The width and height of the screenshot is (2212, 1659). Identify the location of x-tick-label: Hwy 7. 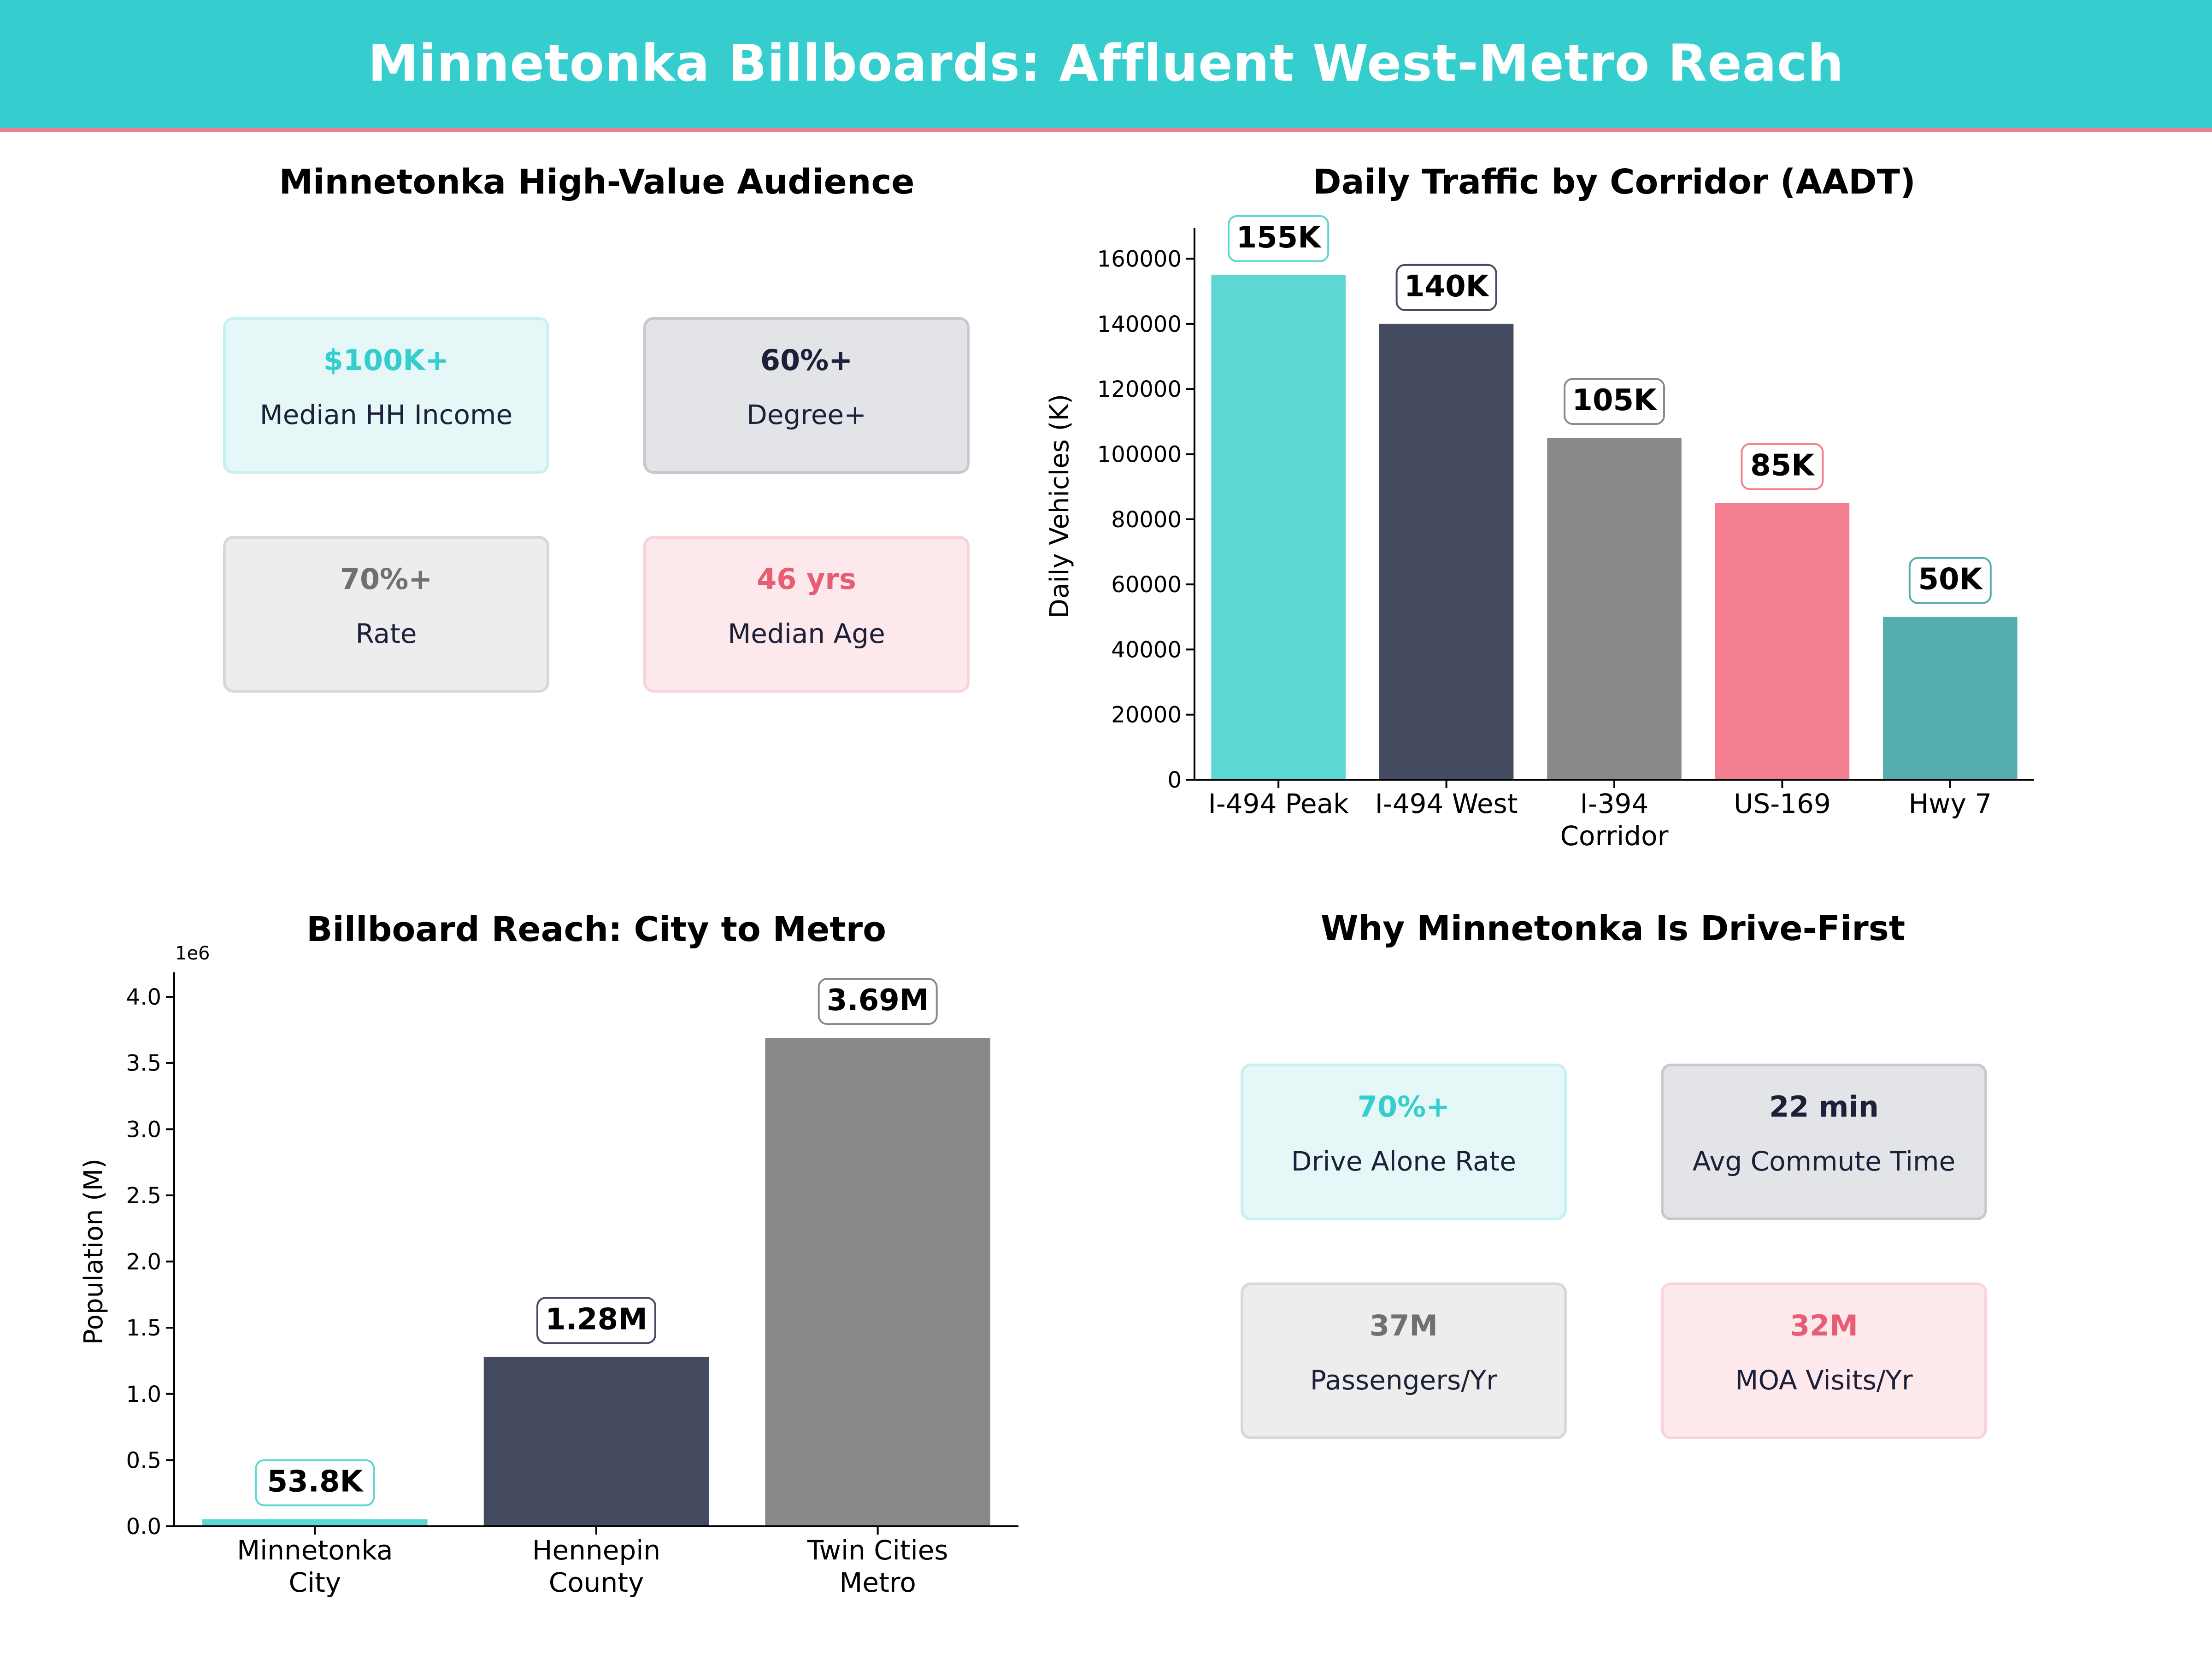
(1950, 803).